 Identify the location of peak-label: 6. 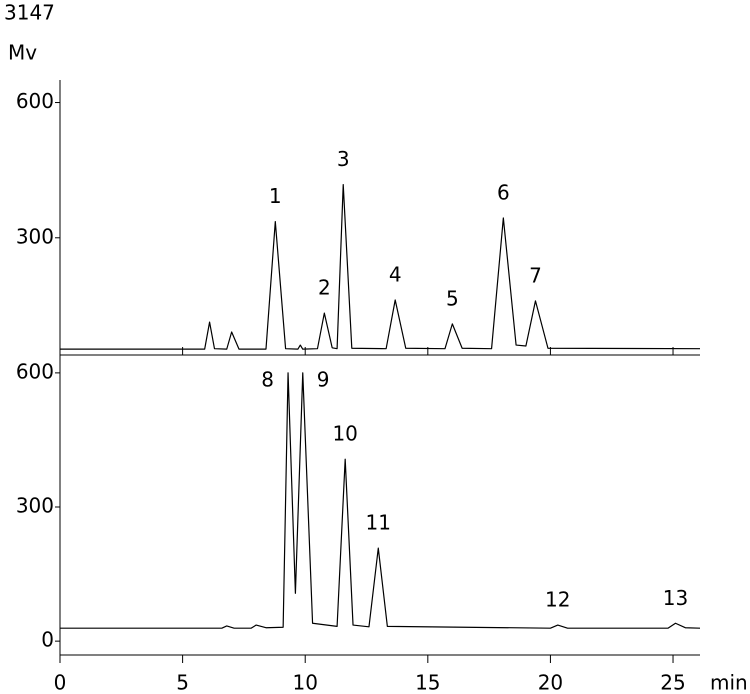
(503, 192).